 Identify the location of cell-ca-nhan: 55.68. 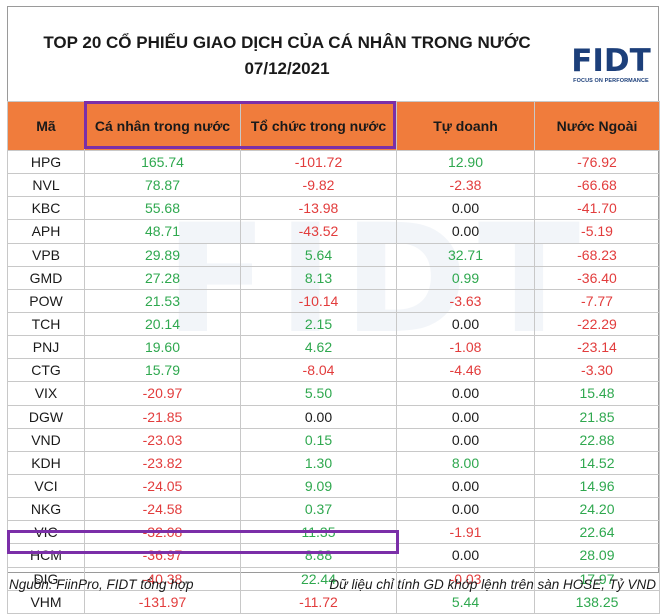
(162, 208).